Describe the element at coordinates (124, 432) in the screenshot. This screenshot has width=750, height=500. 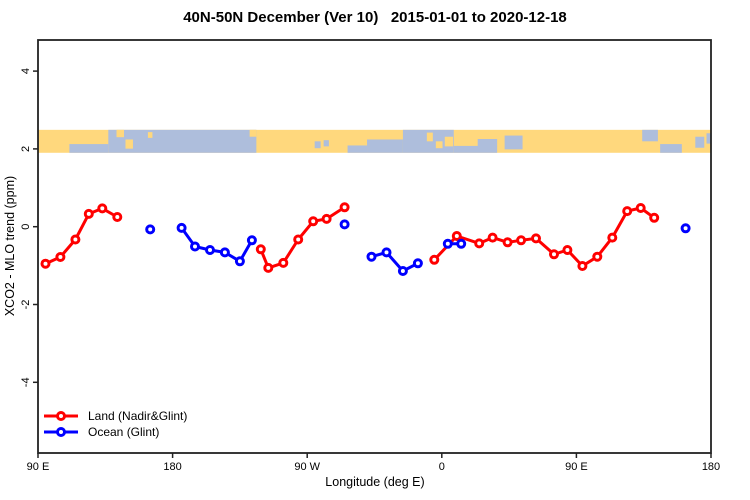
I see `legend-label-ocean: Ocean (Glint)` at that location.